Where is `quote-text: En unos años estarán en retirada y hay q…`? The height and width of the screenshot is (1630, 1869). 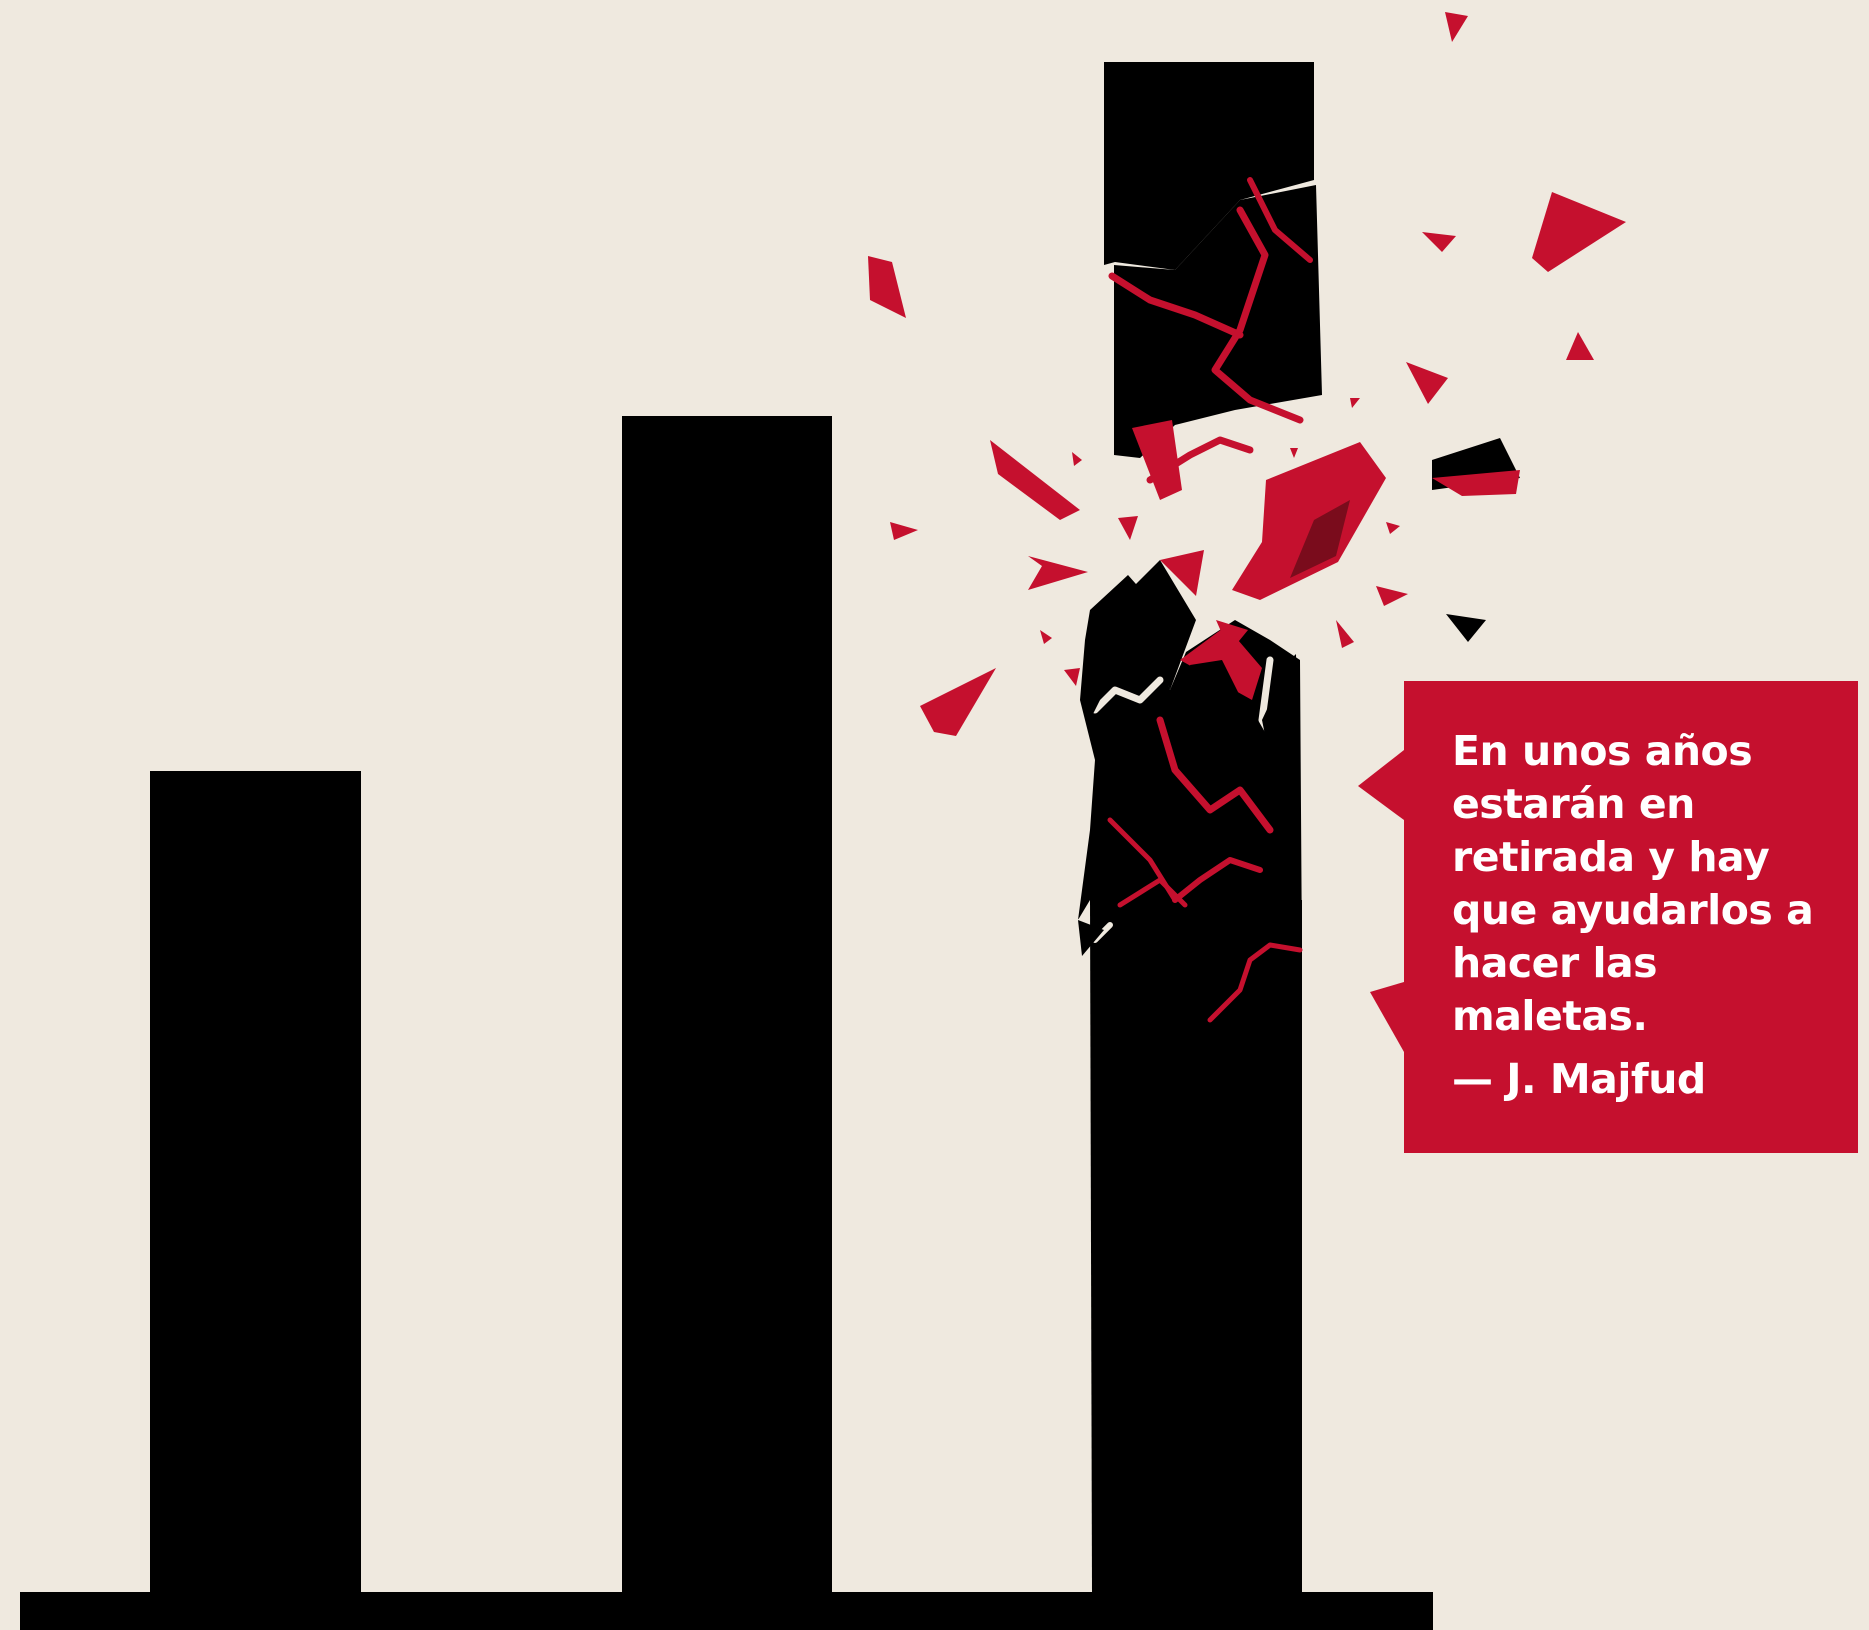 quote-text: En unos años estarán en retirada y hay q… is located at coordinates (1633, 883).